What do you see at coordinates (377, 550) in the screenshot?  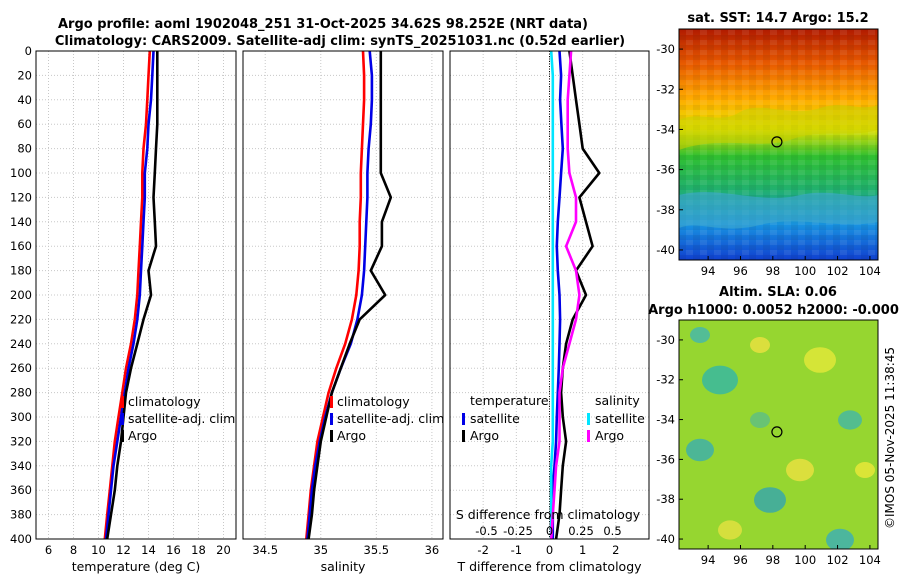 I see `x-tick-label: 35.5` at bounding box center [377, 550].